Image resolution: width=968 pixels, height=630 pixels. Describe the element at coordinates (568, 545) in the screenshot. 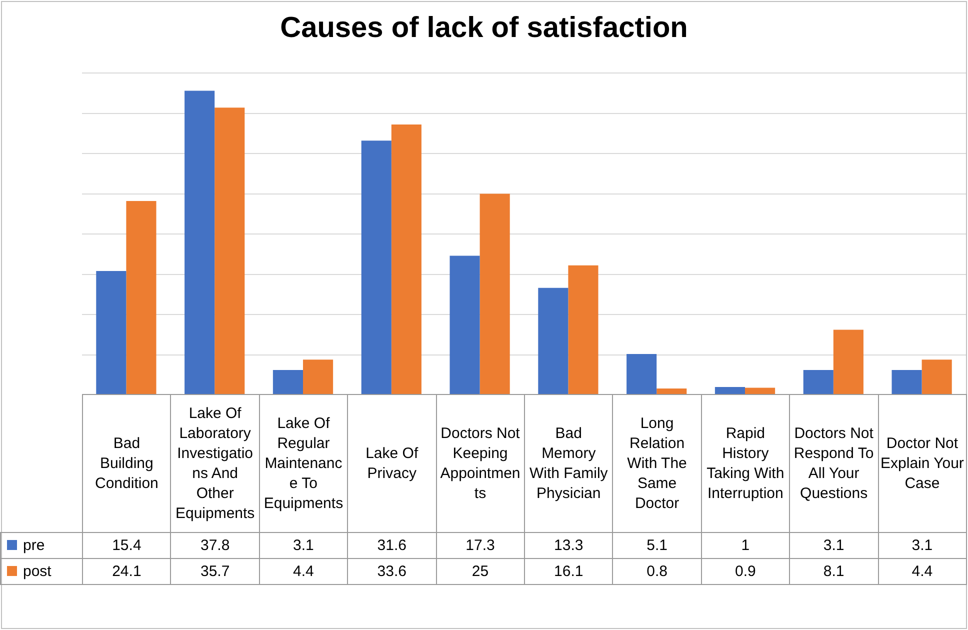

I see `data-label: 13.3` at that location.